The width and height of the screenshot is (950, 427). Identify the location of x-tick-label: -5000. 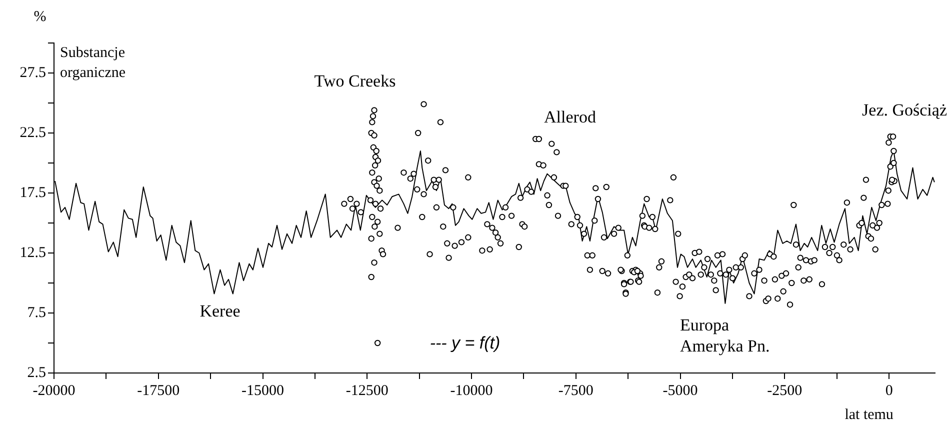
(680, 390).